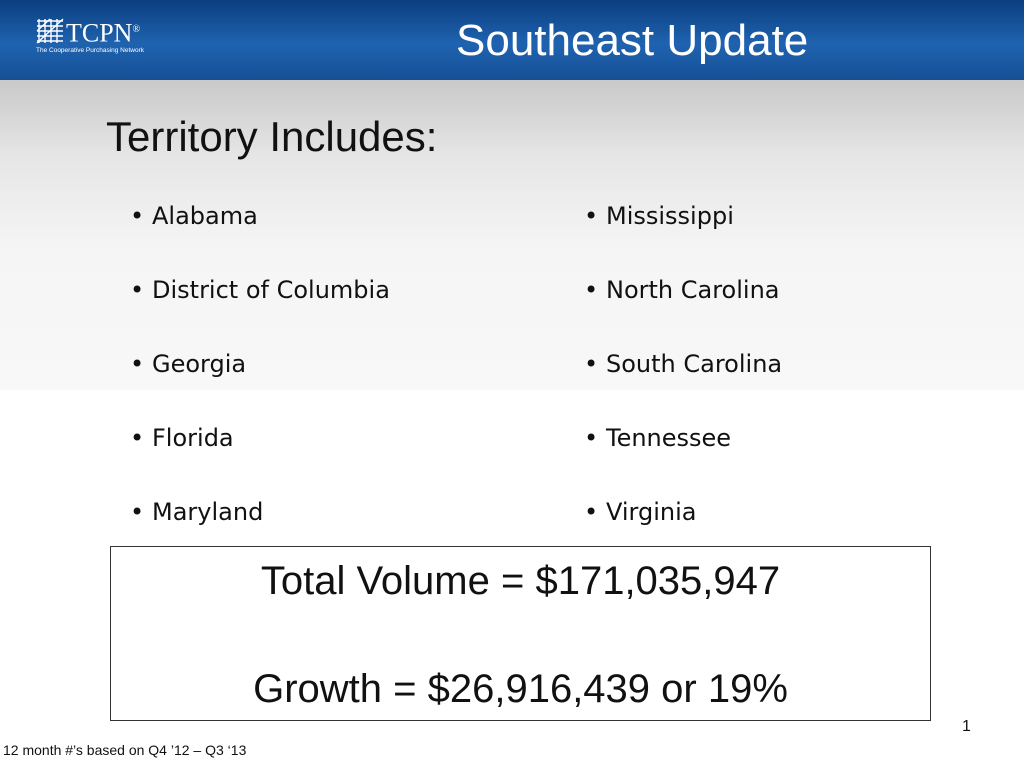 The image size is (1024, 768). What do you see at coordinates (340, 455) in the screenshot?
I see `list-item: • Florida` at bounding box center [340, 455].